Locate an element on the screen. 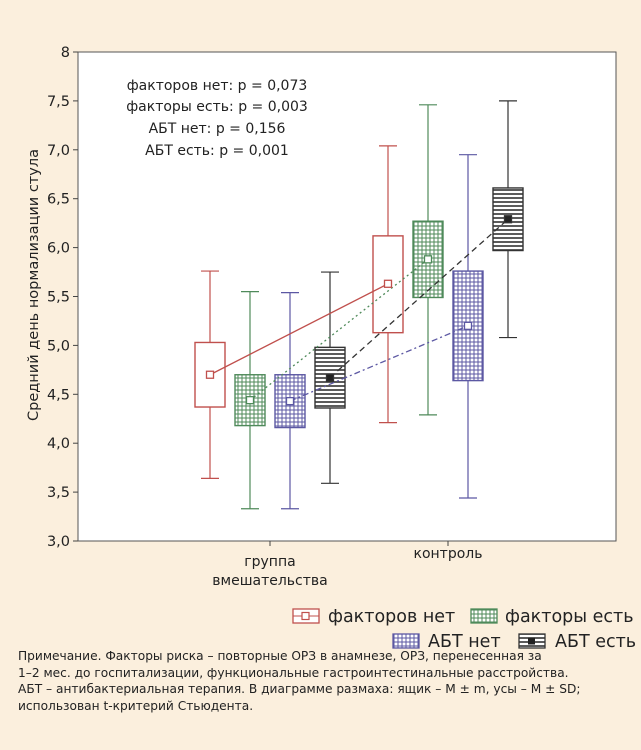  legend-label: факторы есть is located at coordinates (569, 617).